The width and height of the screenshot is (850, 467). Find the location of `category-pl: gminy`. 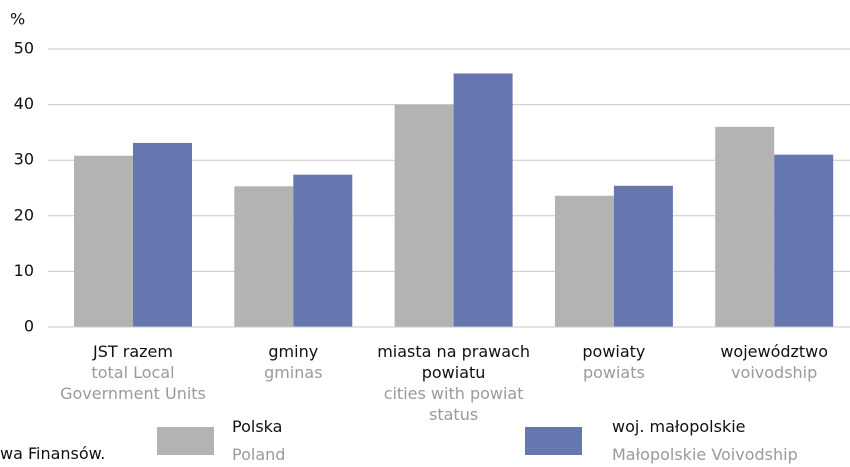

category-pl: gminy is located at coordinates (293, 351).